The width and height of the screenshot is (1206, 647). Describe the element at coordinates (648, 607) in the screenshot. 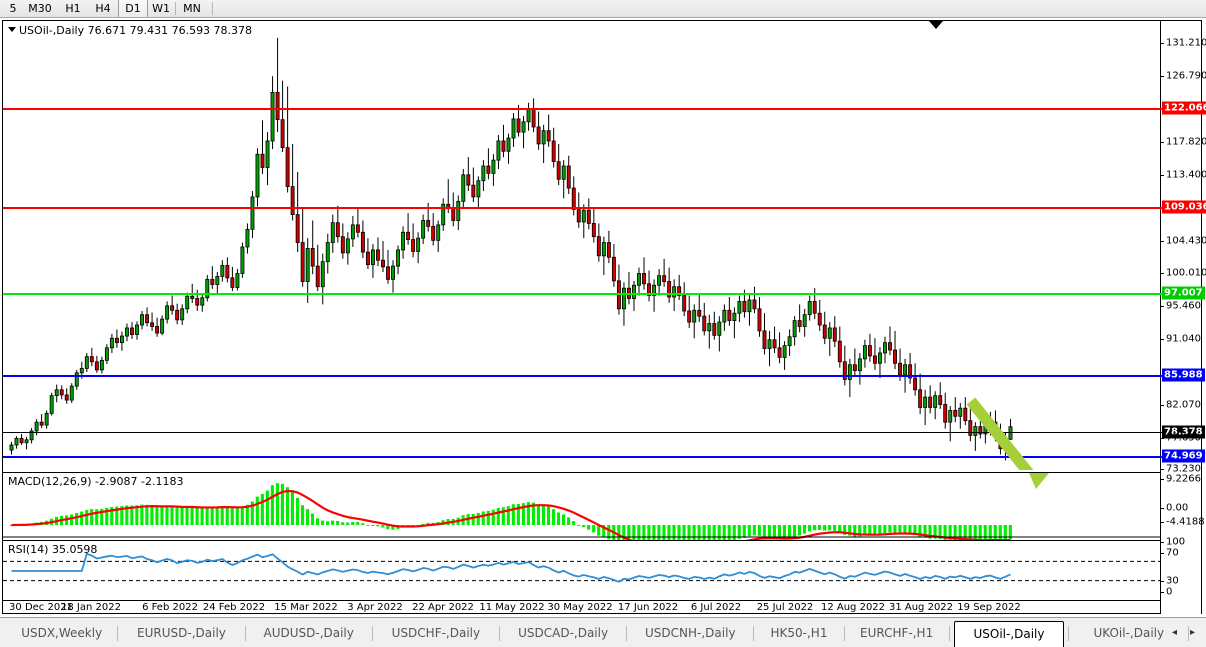

I see `date-label: 17 Jun 2022` at that location.